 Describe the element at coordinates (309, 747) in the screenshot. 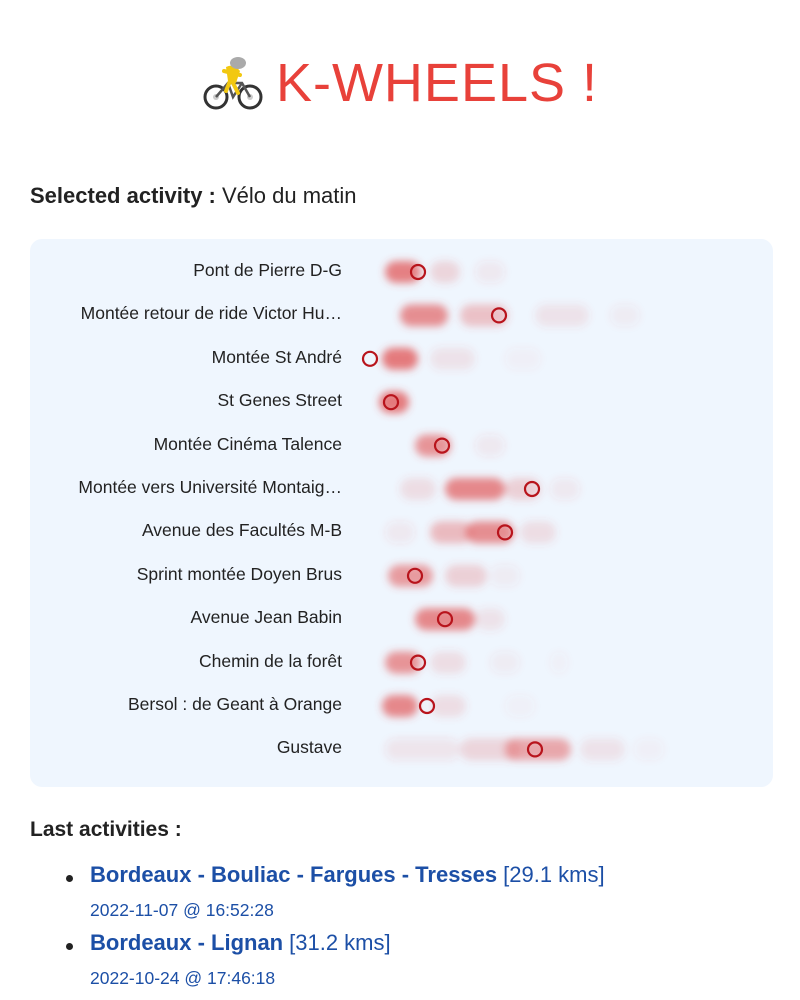

I see `segment-label: Gustave` at that location.